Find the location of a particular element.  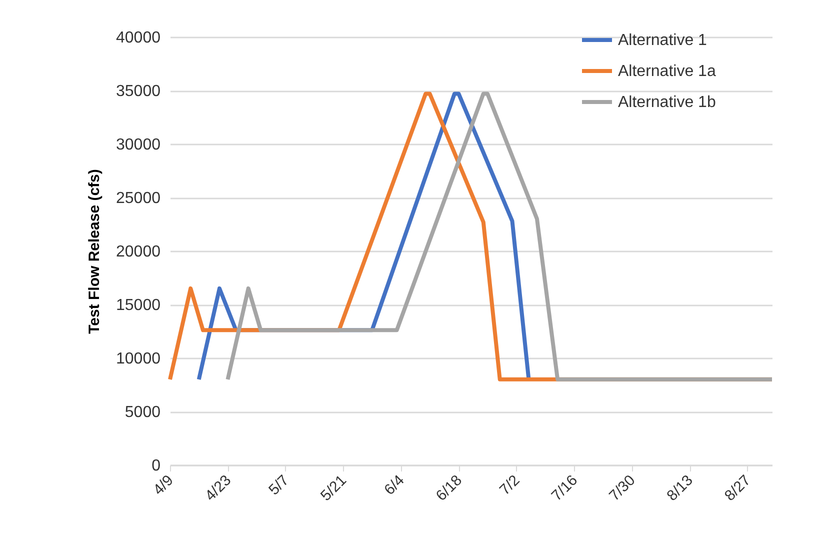

x-tick-label: 5/7 is located at coordinates (279, 485).